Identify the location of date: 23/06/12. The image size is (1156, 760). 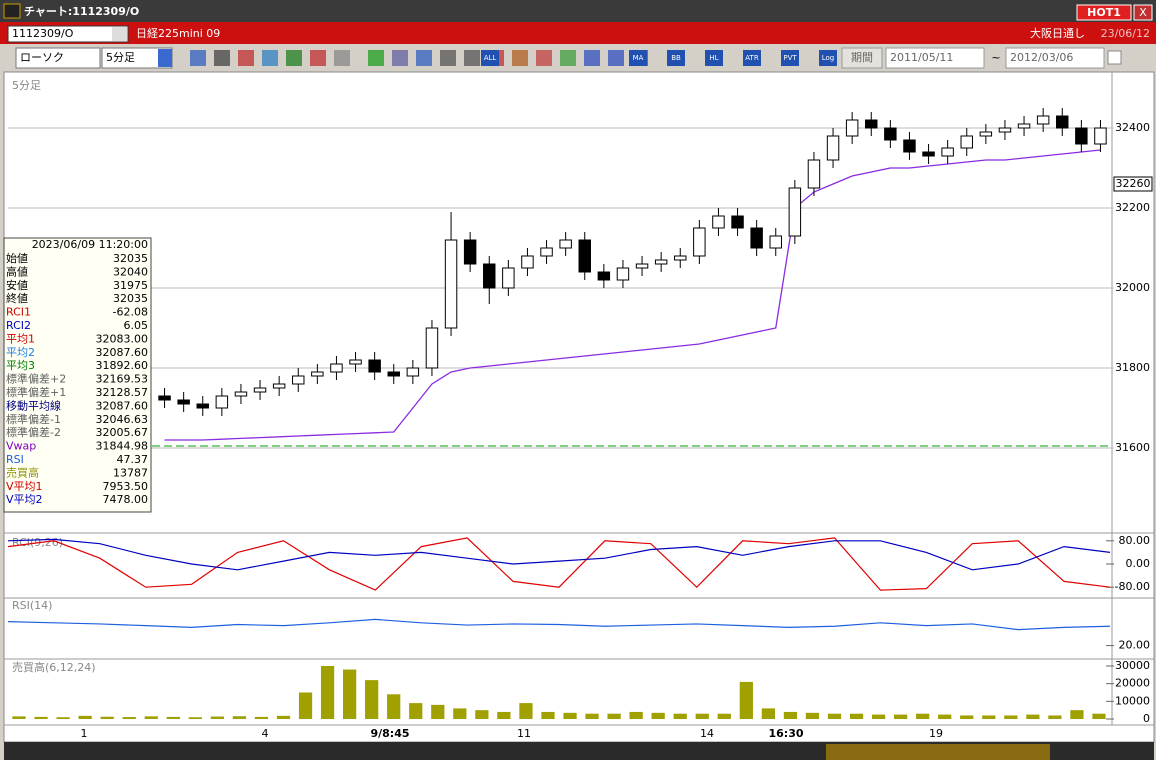
(1125, 33).